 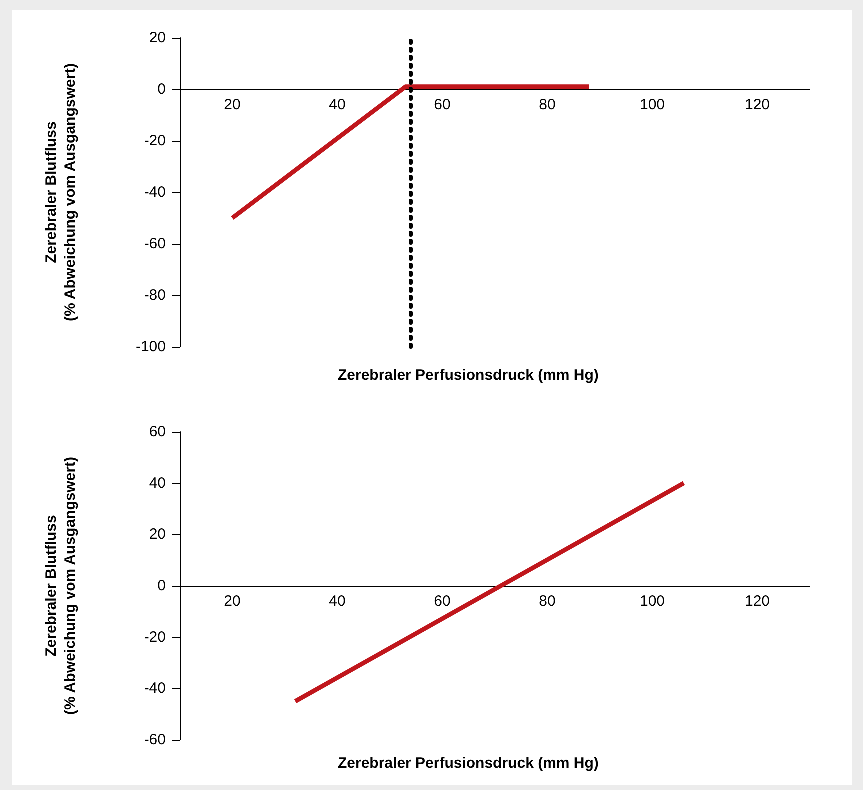 What do you see at coordinates (157, 483) in the screenshot?
I see `y-tick-label: 40` at bounding box center [157, 483].